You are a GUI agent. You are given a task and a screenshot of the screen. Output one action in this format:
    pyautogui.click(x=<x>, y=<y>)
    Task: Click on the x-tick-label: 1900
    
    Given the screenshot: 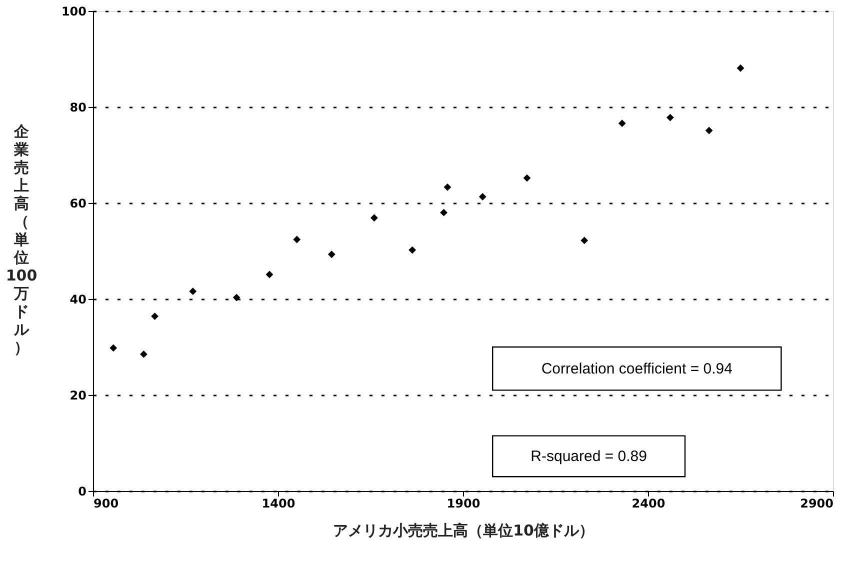 What is the action you would take?
    pyautogui.click(x=463, y=503)
    